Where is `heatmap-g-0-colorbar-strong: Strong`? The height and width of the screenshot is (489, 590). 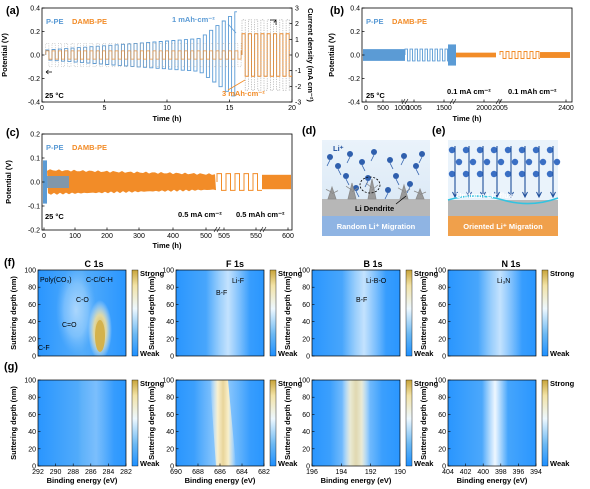
heatmap-g-0-colorbar-strong: Strong is located at coordinates (152, 383).